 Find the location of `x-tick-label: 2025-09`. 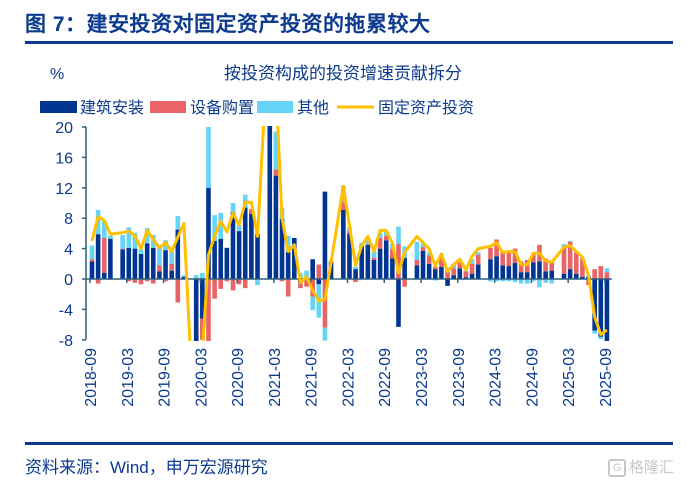

x-tick-label: 2025-09 is located at coordinates (606, 377).